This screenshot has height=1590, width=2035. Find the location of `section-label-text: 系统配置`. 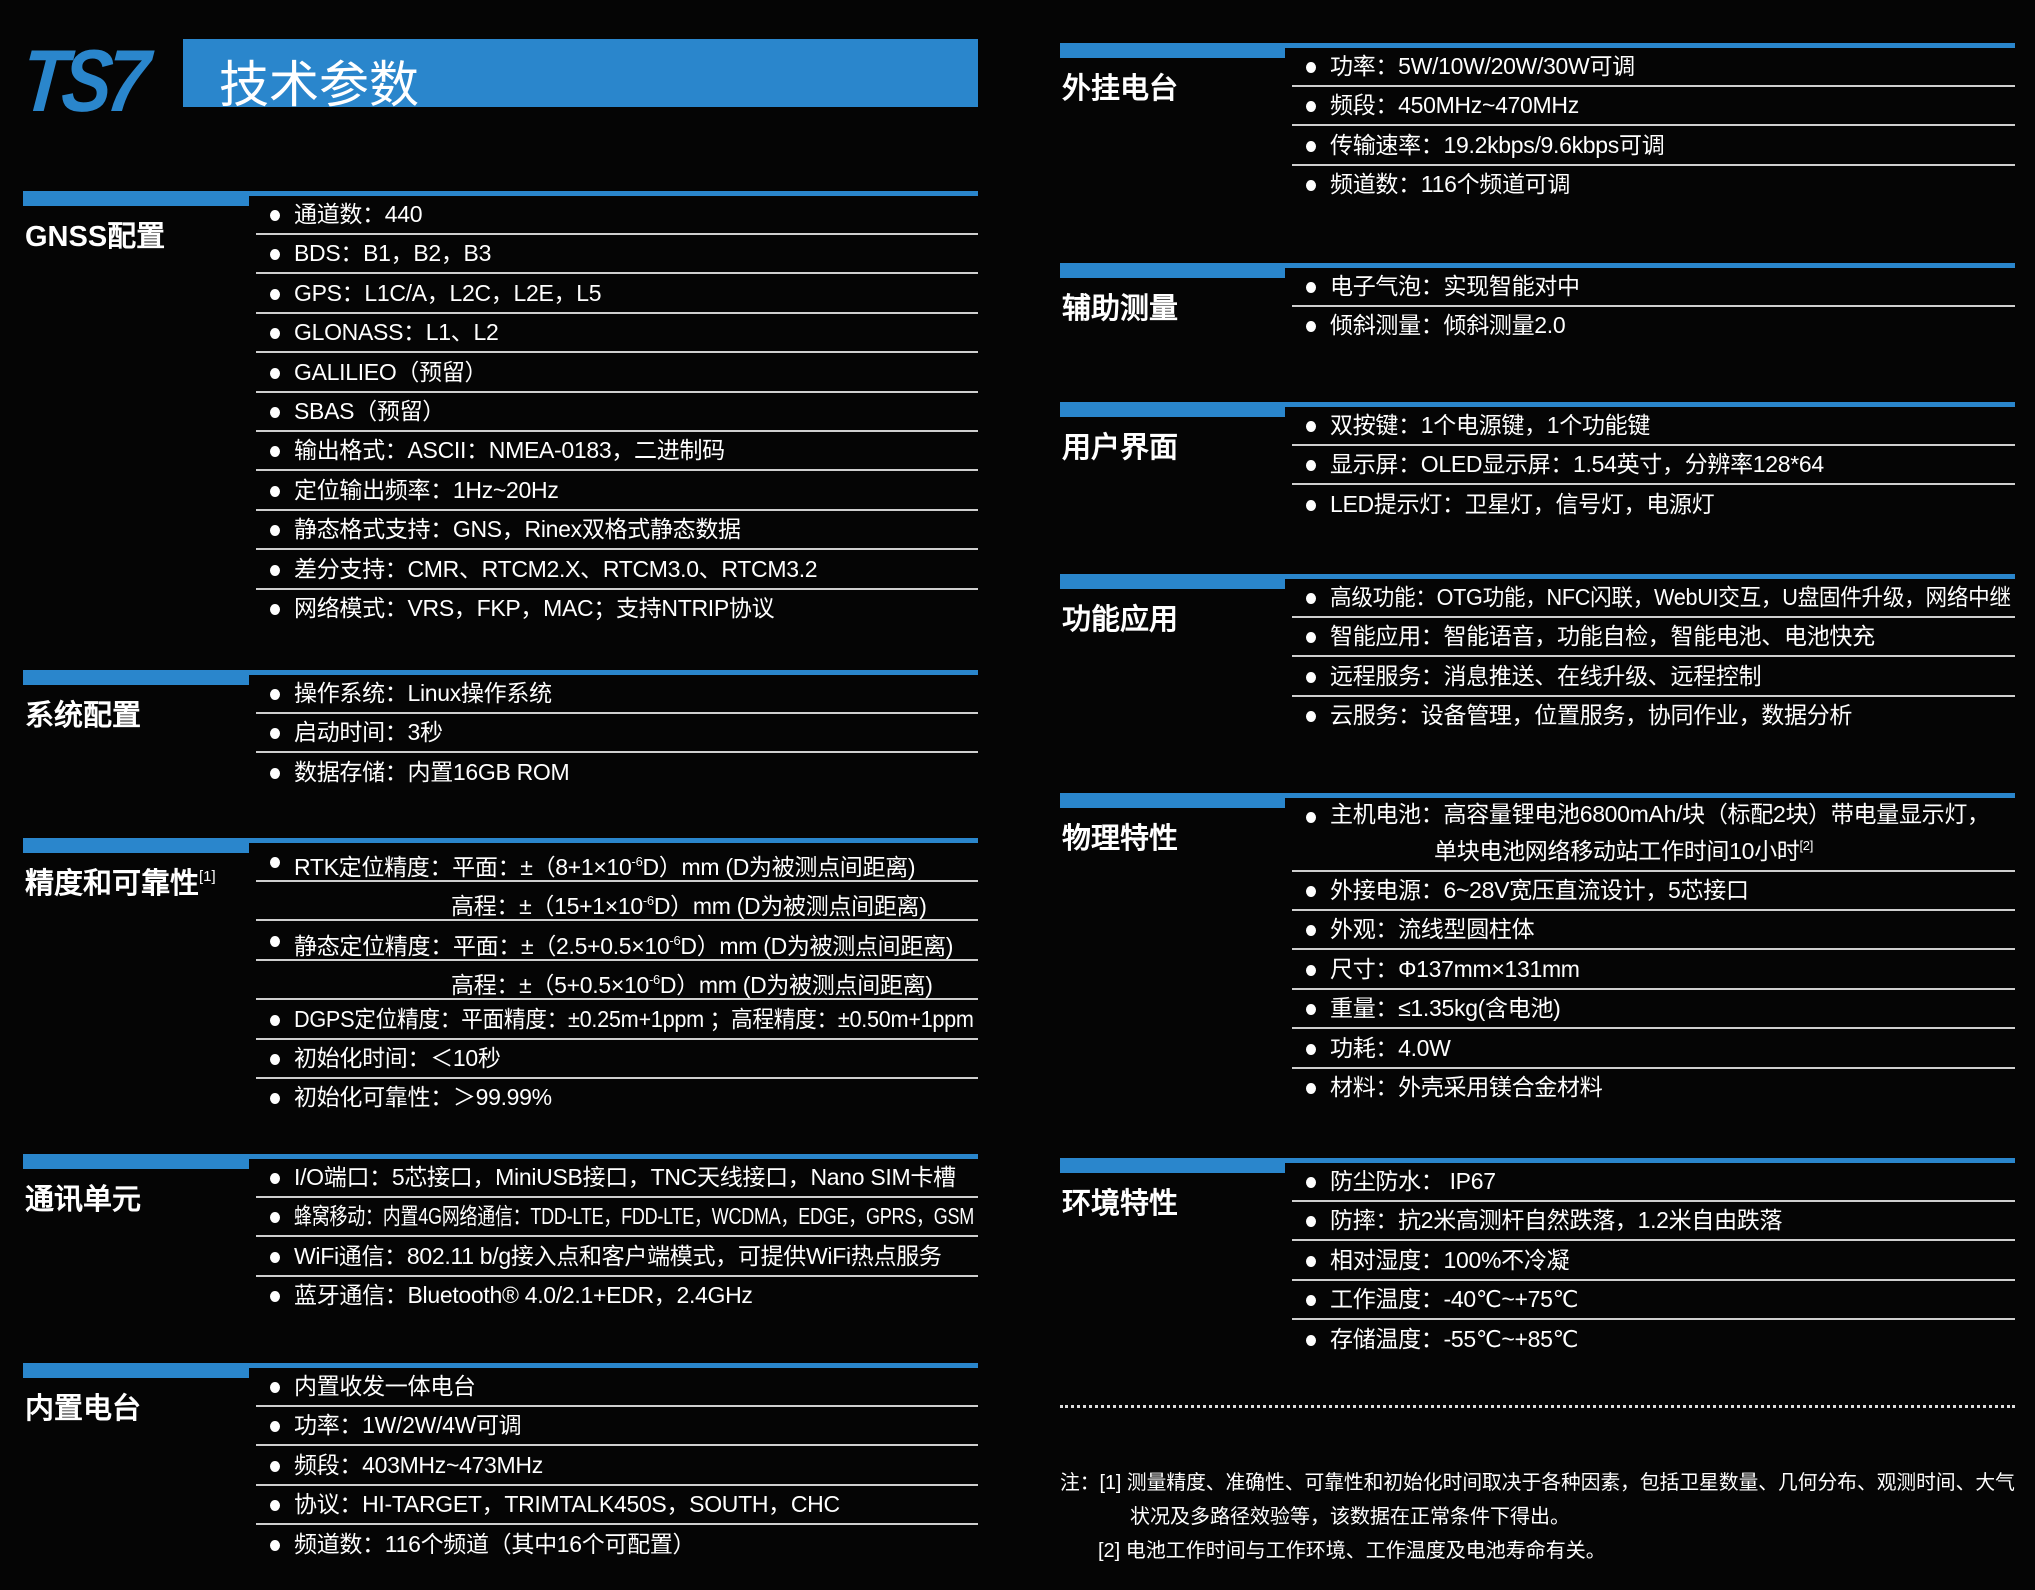

section-label-text: 系统配置 is located at coordinates (83, 716).